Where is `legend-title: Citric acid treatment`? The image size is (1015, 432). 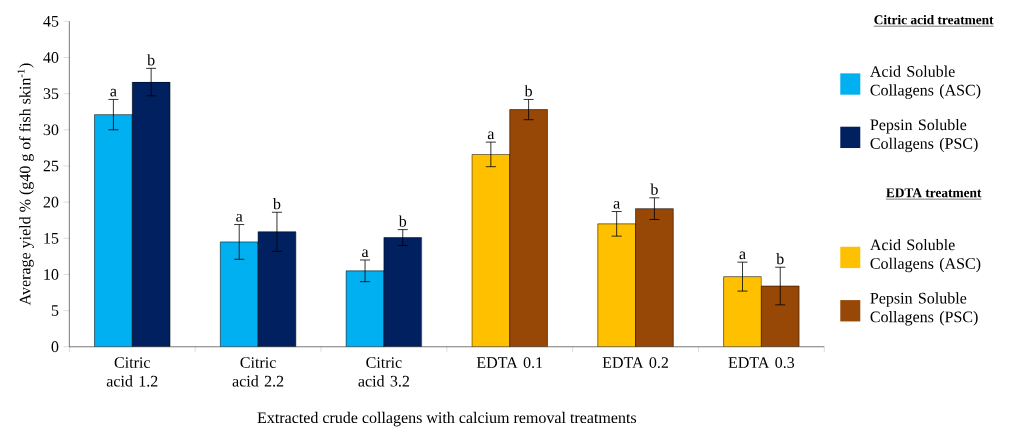
legend-title: Citric acid treatment is located at coordinates (934, 19).